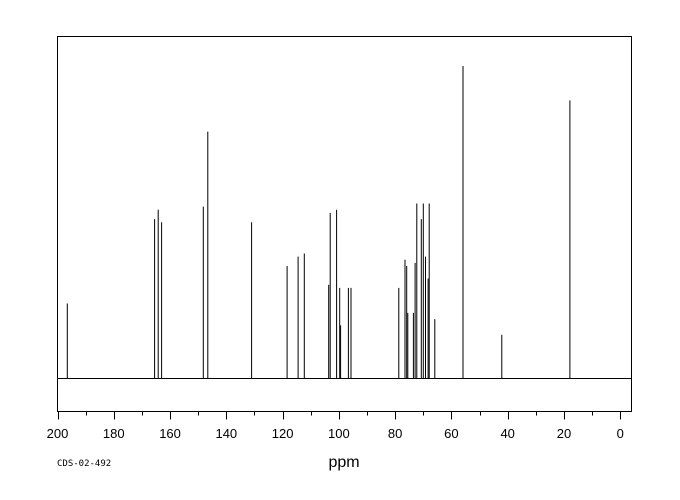 This screenshot has height=500, width=680. What do you see at coordinates (451, 433) in the screenshot?
I see `x-tick-label: 60` at bounding box center [451, 433].